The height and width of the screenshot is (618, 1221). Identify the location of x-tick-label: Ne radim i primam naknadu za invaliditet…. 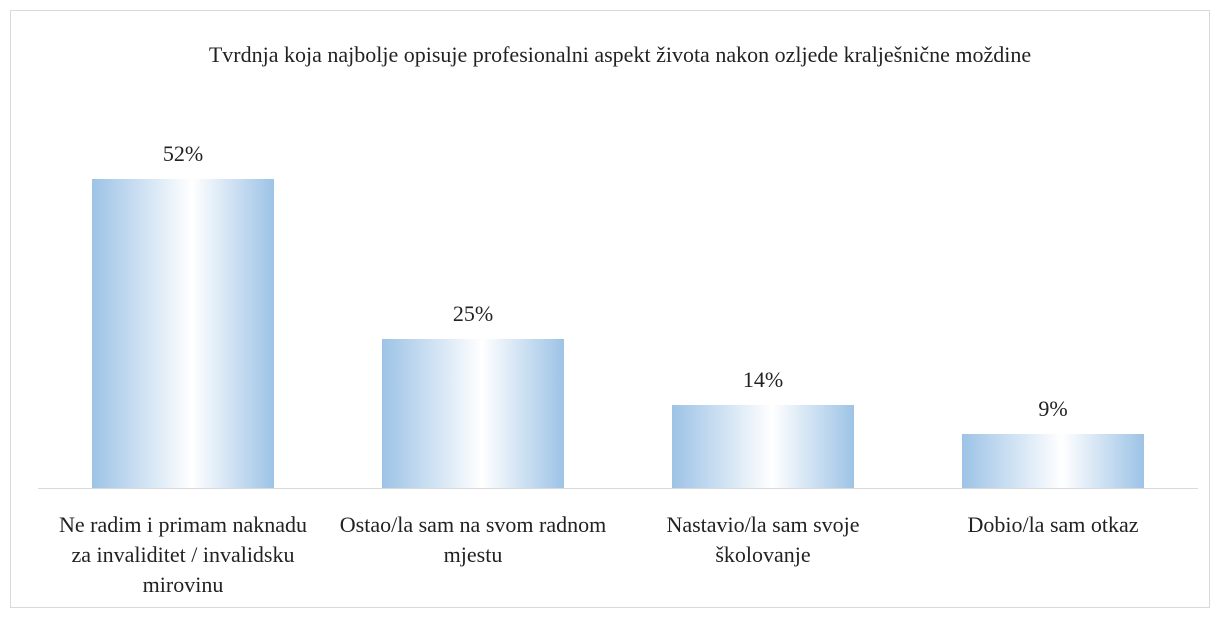
(183, 554).